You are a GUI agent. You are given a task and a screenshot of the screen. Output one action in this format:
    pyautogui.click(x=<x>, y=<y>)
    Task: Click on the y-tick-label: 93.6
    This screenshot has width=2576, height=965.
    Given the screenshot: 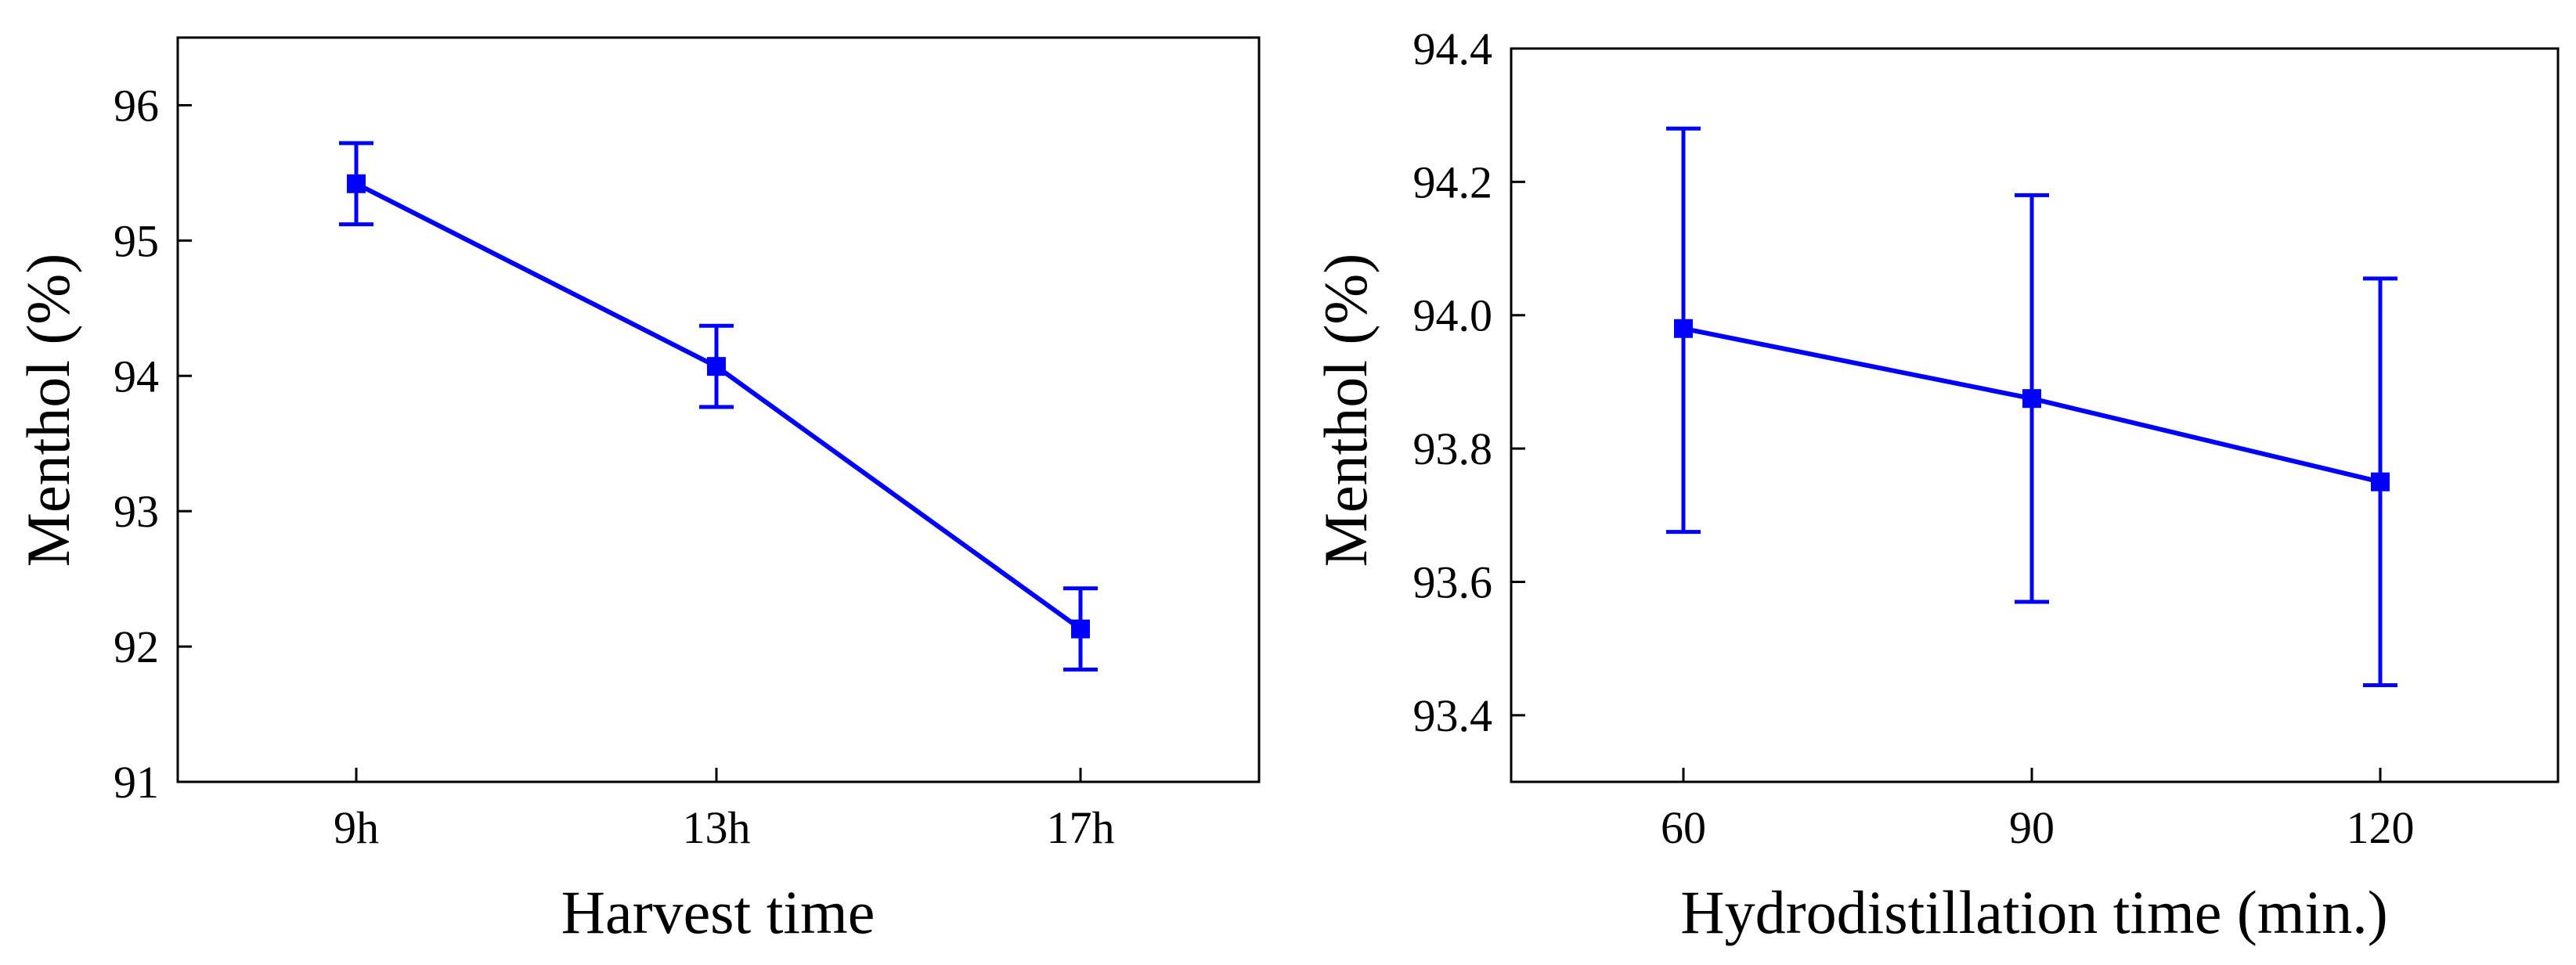 What is the action you would take?
    pyautogui.click(x=1453, y=581)
    